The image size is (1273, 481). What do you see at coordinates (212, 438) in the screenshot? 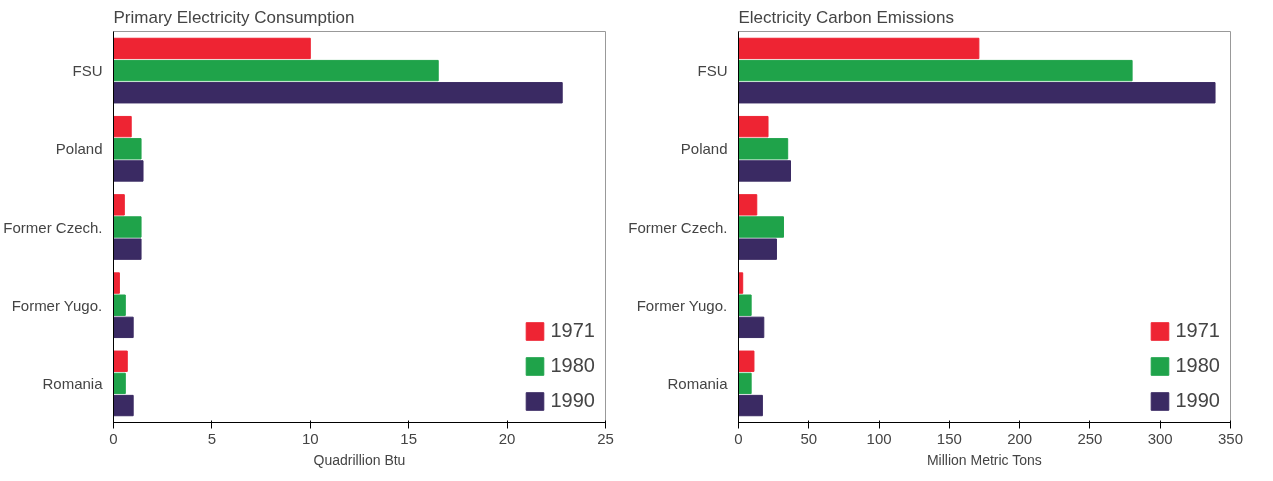
I see `x-tick-label: 5` at bounding box center [212, 438].